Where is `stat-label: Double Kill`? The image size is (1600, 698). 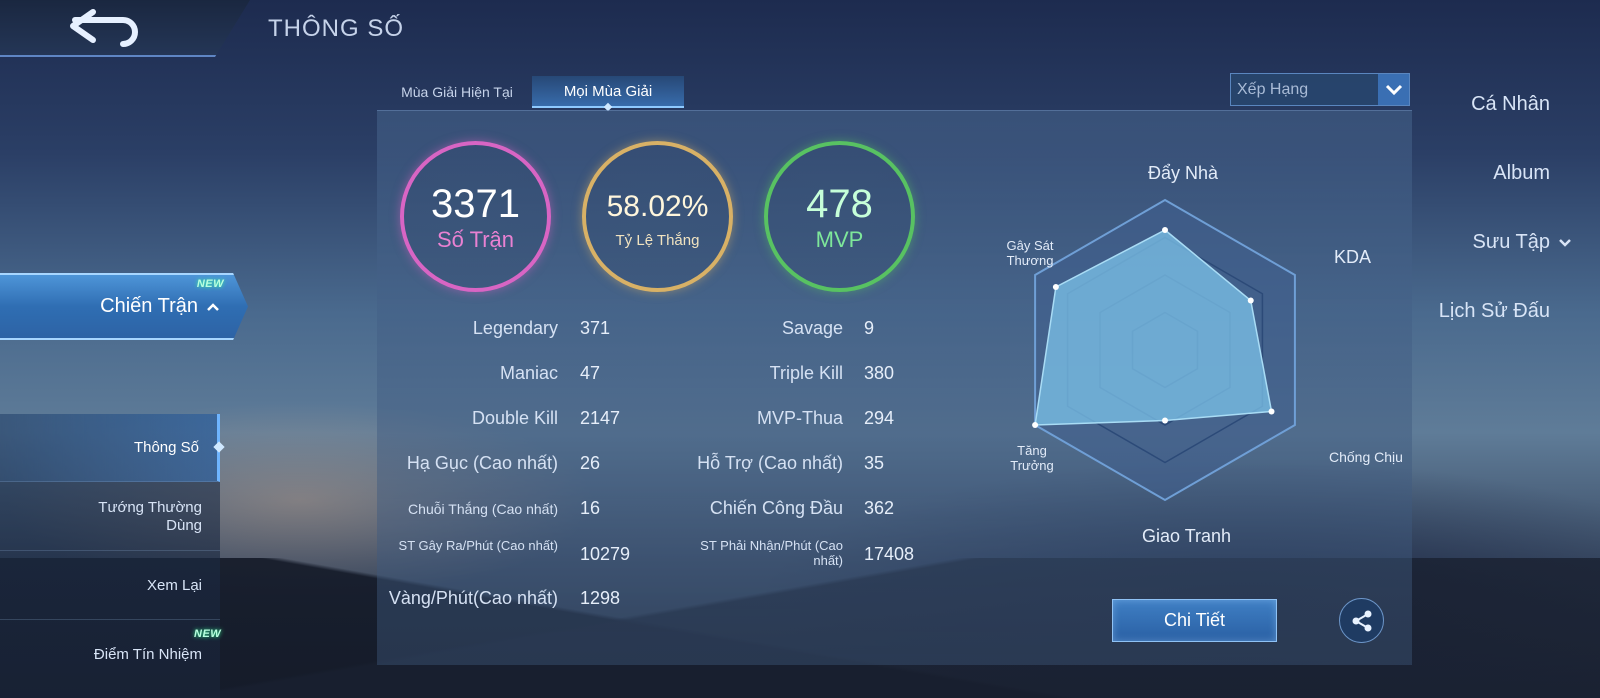
stat-label: Double Kill is located at coordinates (514, 418).